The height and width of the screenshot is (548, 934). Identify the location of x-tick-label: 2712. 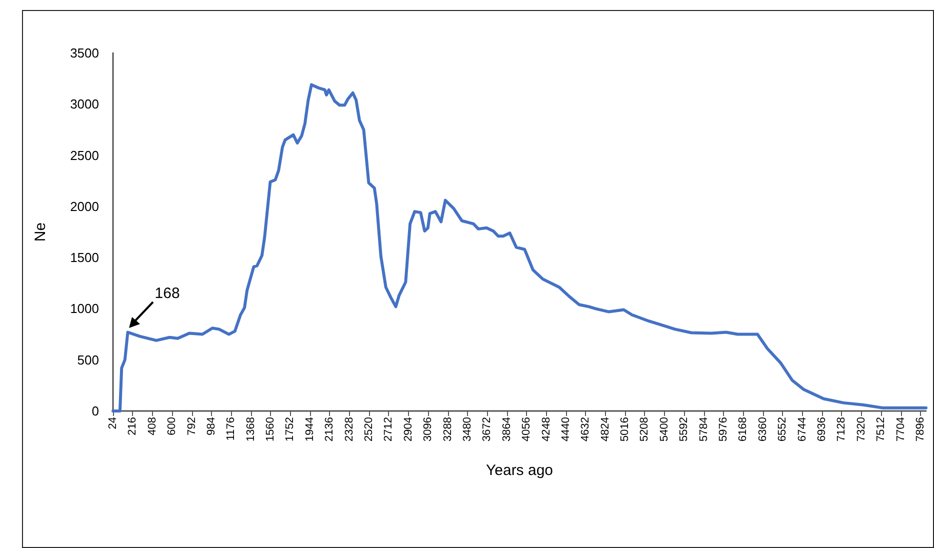
(388, 429).